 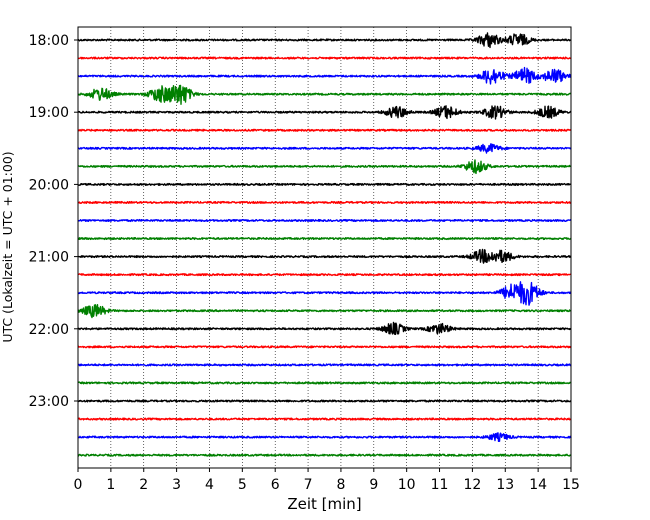 What do you see at coordinates (49, 113) in the screenshot?
I see `y-tick-label: 19:00` at bounding box center [49, 113].